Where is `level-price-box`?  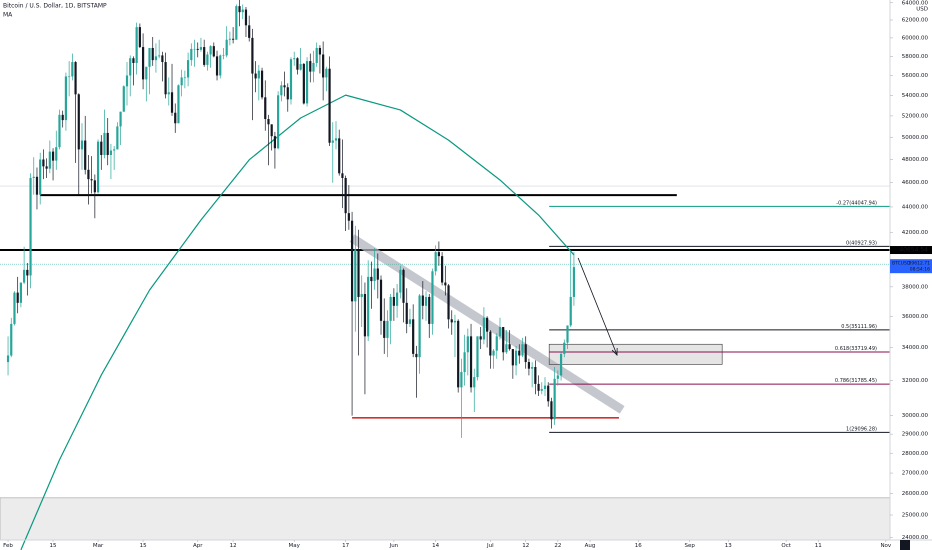
level-price-box is located at coordinates (911, 250).